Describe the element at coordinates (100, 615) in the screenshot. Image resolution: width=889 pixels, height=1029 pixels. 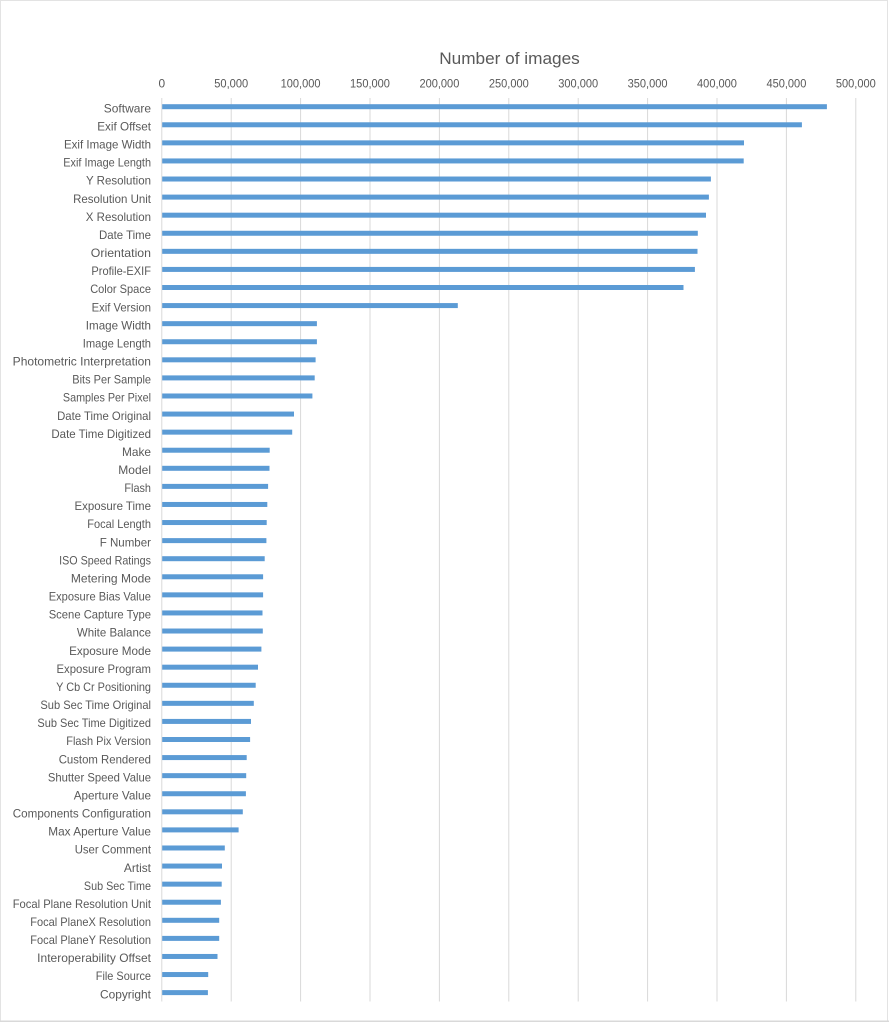
I see `svg-text: Scene Capture Type` at that location.